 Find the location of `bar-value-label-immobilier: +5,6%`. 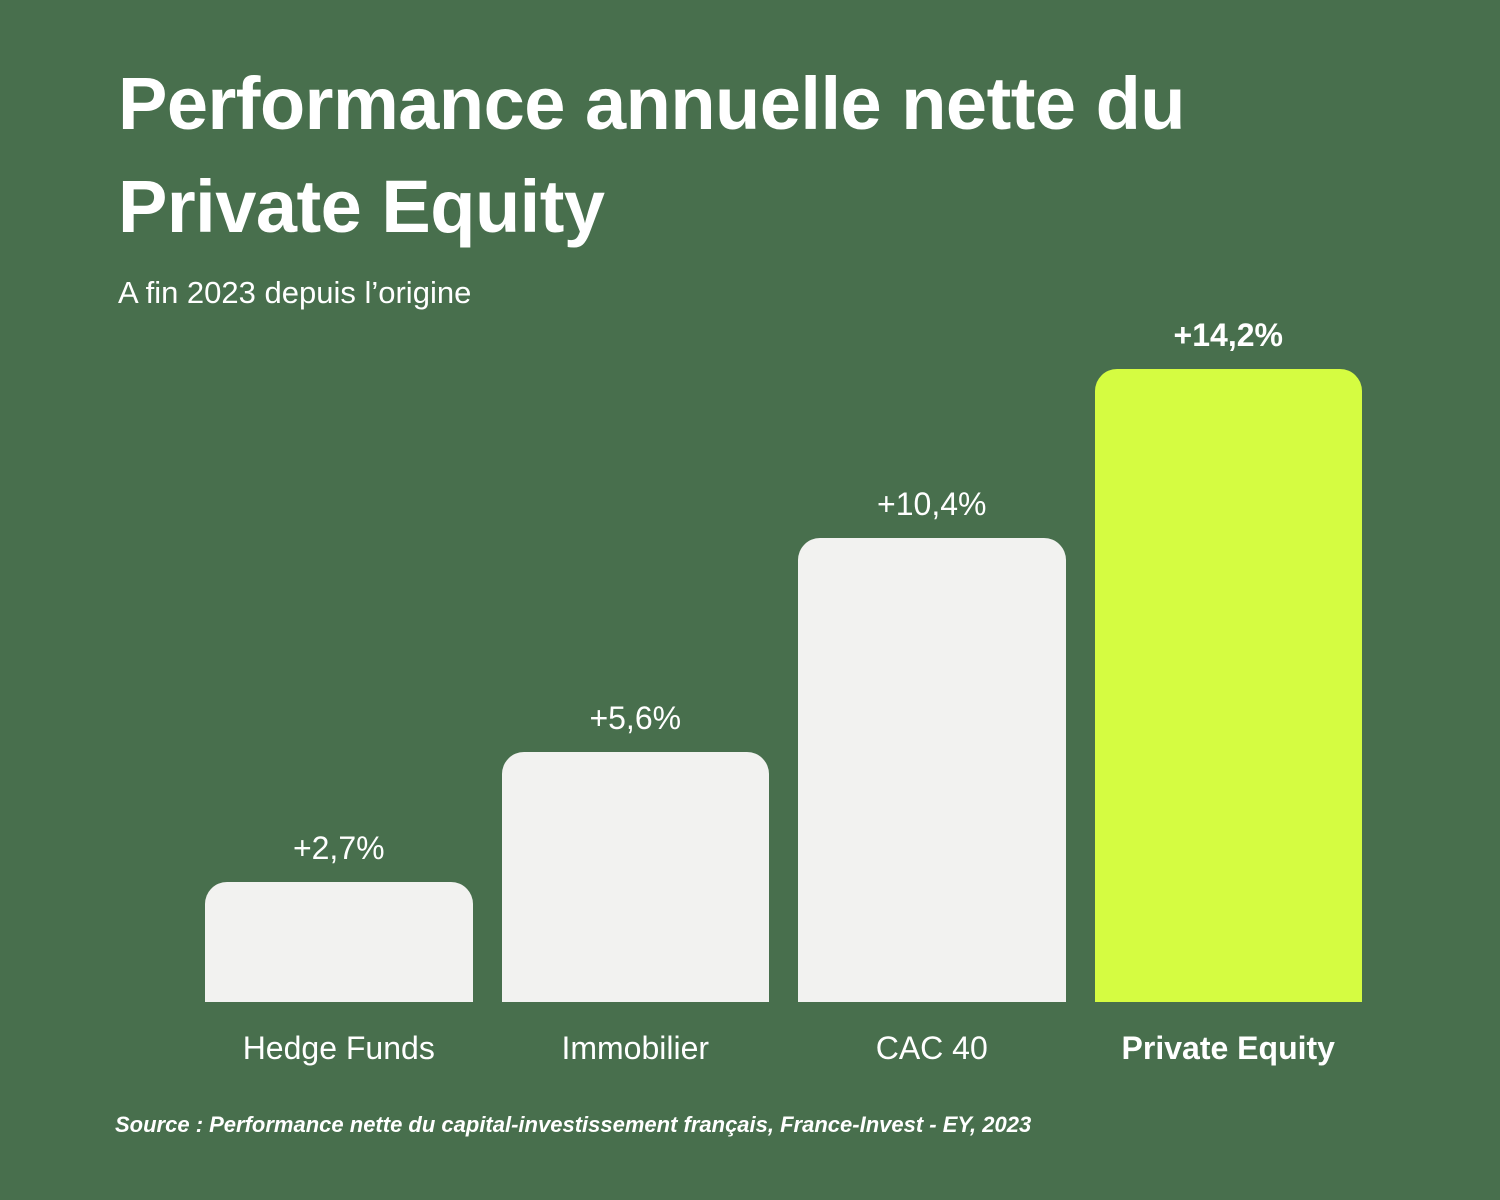

bar-value-label-immobilier: +5,6% is located at coordinates (635, 718).